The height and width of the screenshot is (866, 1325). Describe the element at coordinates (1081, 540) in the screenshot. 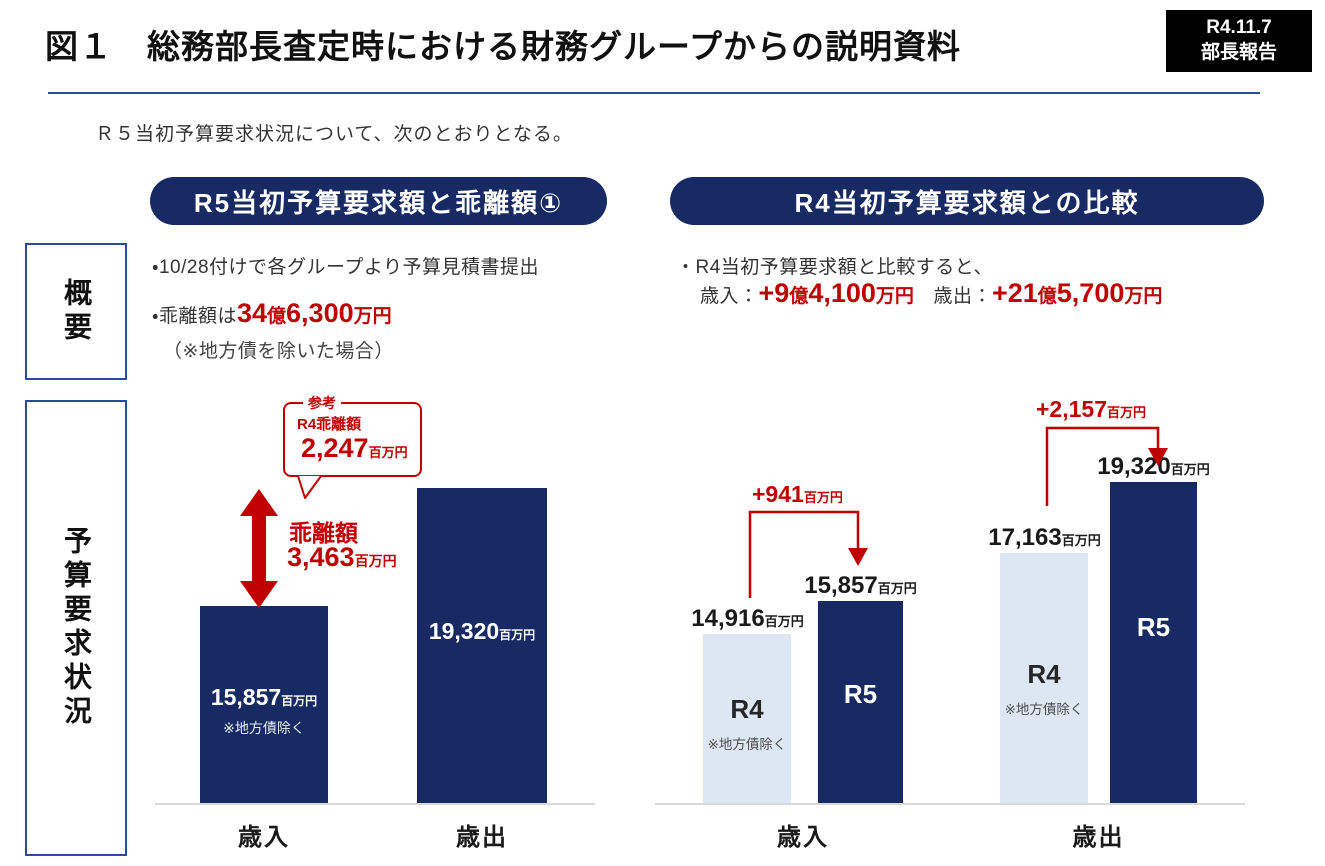

I see `r4-expenditure-unit: 百万円` at that location.